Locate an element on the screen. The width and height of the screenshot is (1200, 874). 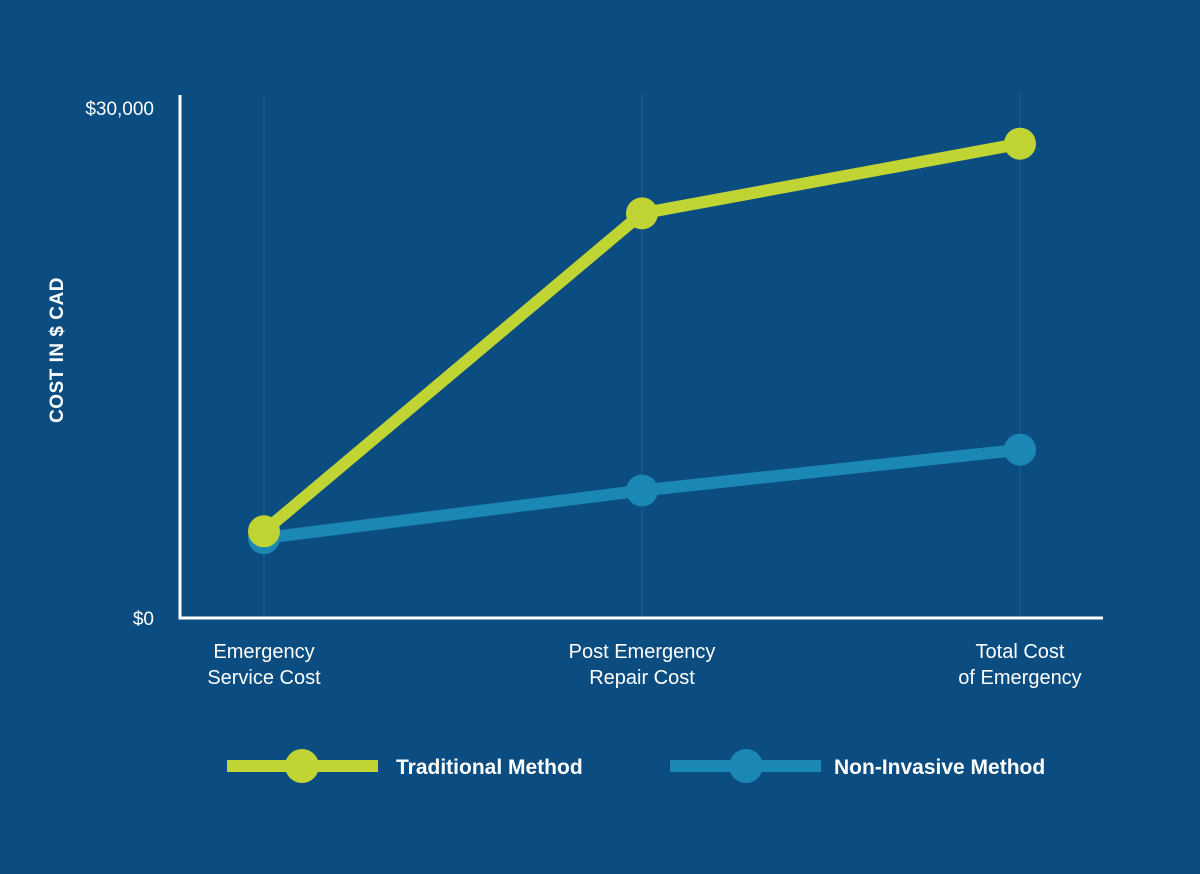
legend-item: Non-Invasive Method is located at coordinates (857, 766).